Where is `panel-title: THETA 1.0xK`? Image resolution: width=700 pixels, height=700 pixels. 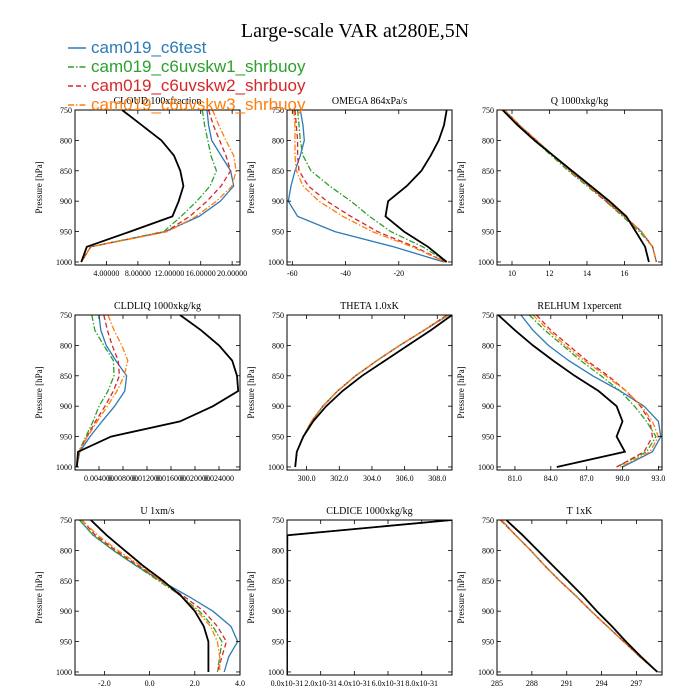
panel-title: THETA 1.0xK is located at coordinates (369, 306).